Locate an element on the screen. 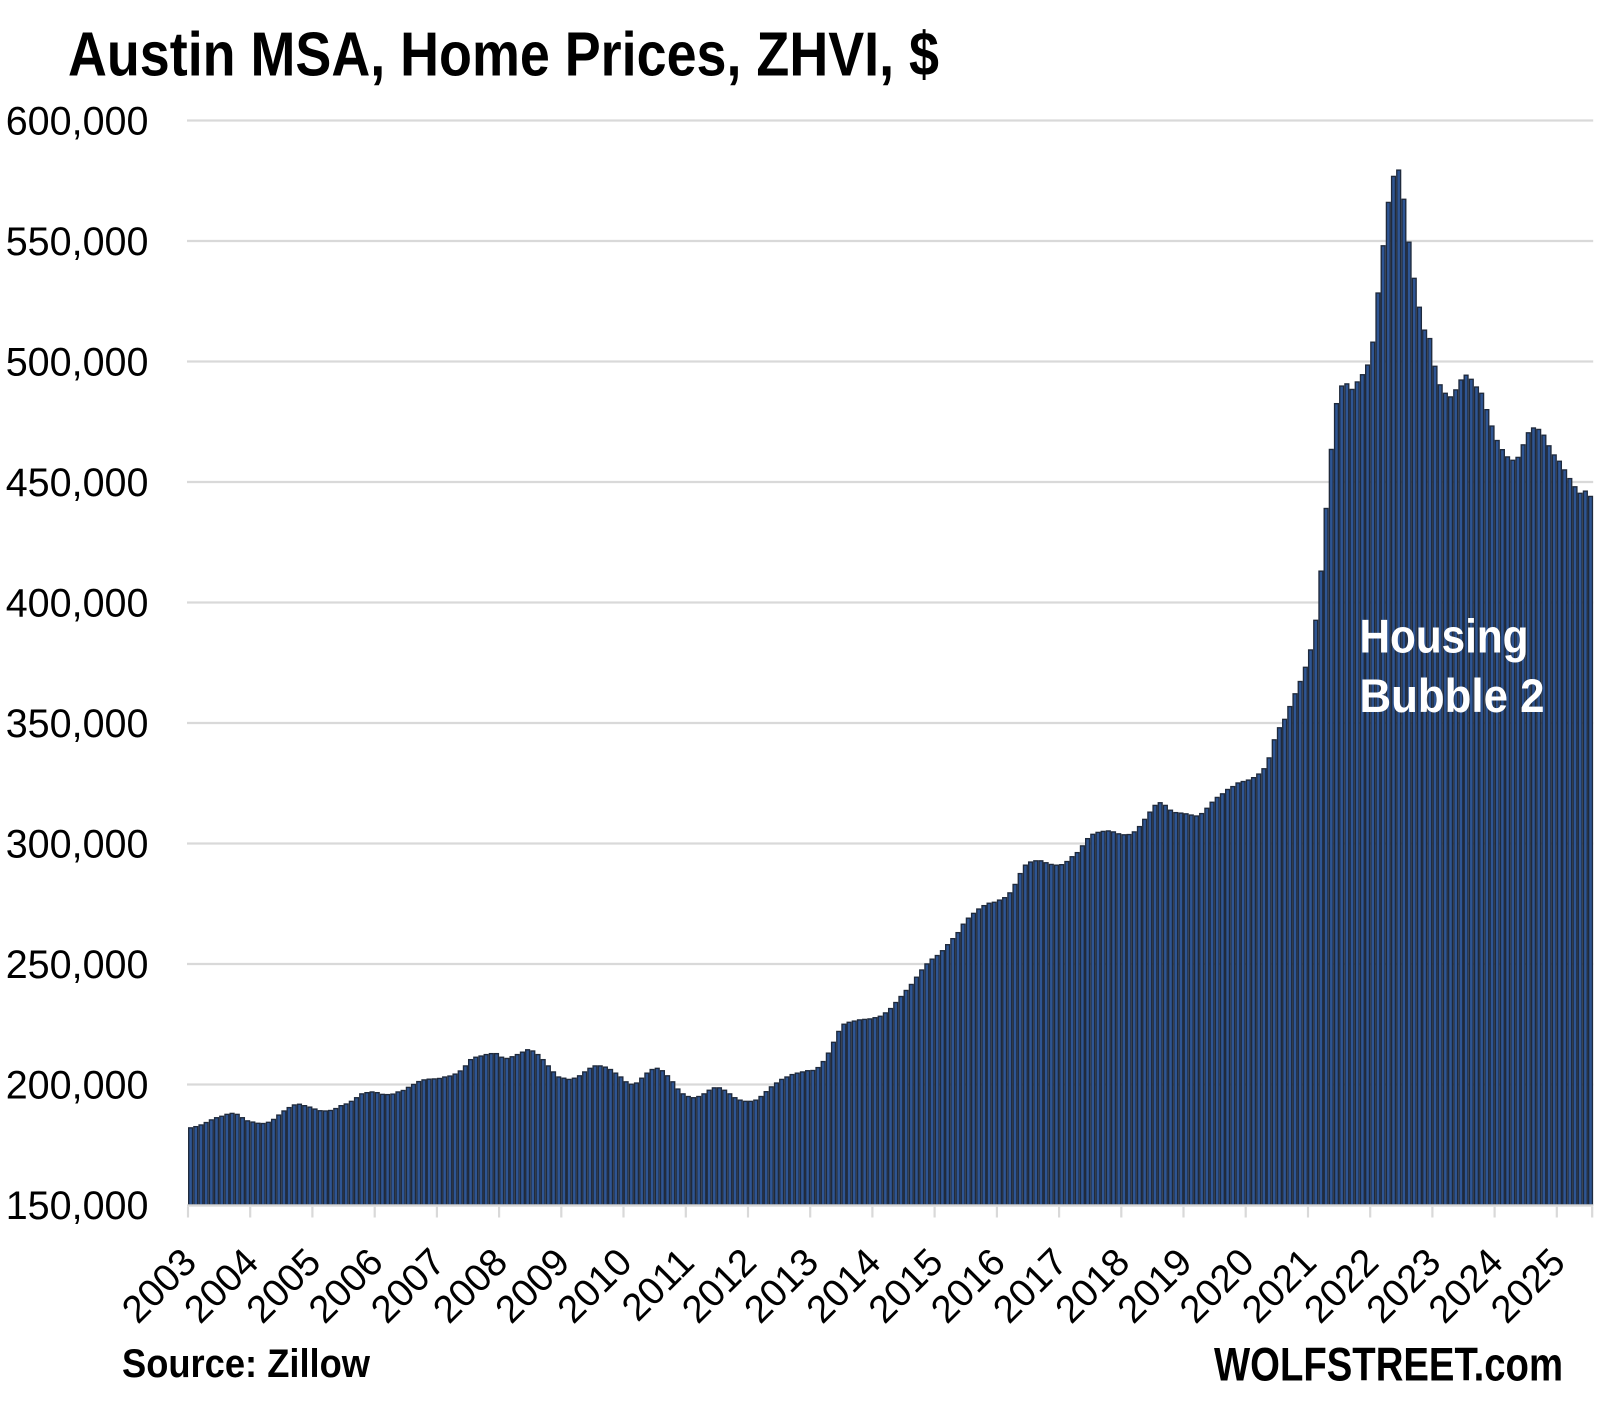  svg-text: 350,000 is located at coordinates (77, 724).